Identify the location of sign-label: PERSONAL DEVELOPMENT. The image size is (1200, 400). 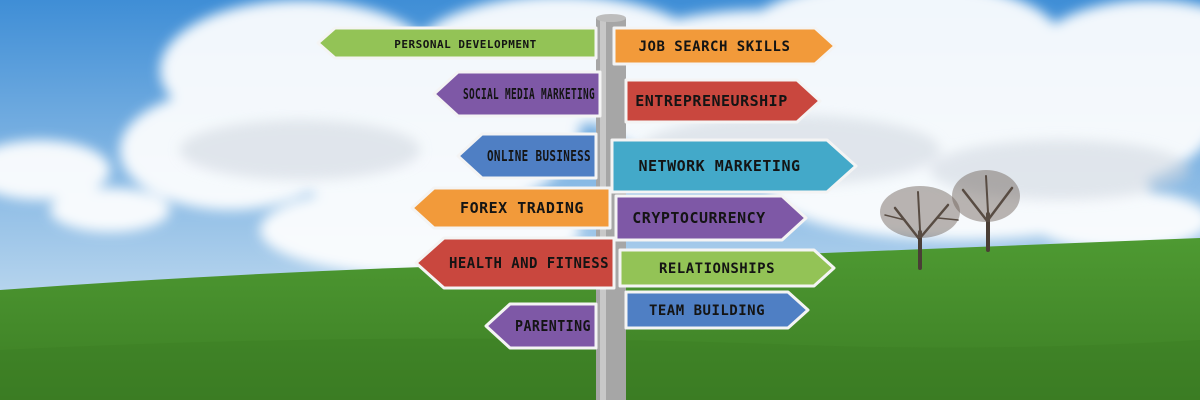
(465, 44).